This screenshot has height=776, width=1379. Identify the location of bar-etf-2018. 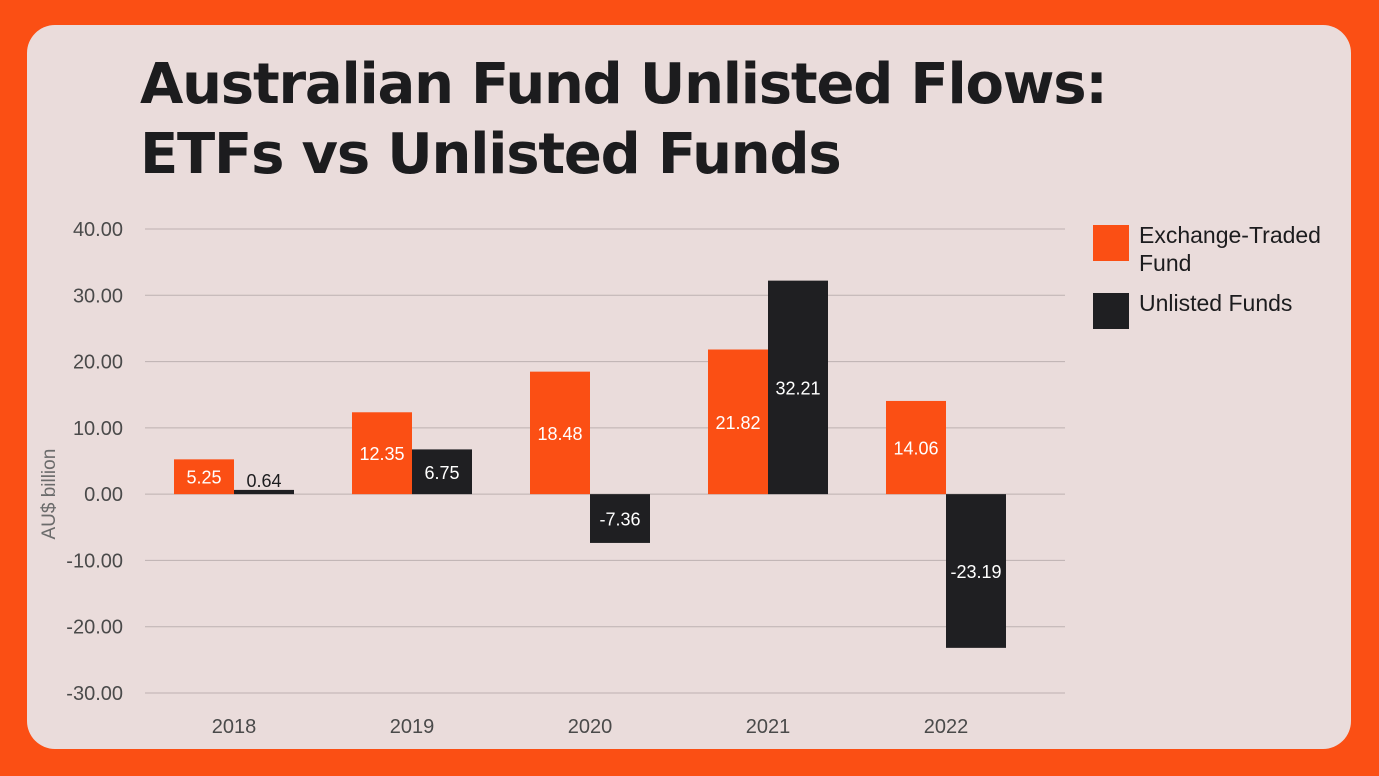
(204, 477).